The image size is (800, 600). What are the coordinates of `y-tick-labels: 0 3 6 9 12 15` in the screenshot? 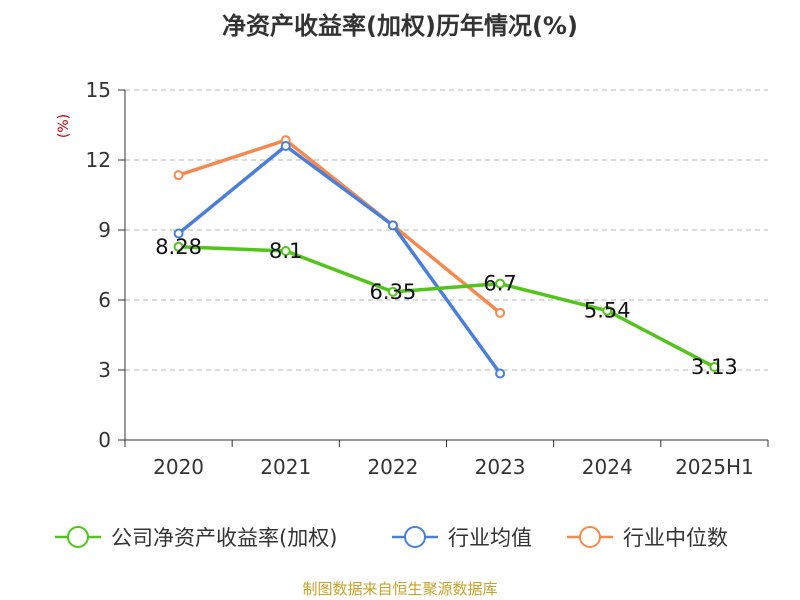 It's located at (98, 265).